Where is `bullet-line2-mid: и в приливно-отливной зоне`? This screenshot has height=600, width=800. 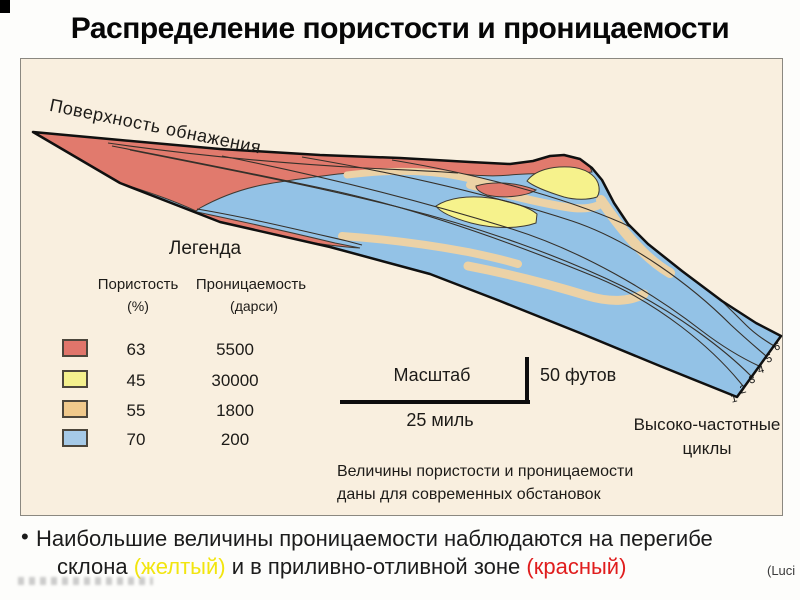
bullet-line2-mid: и в приливно-отливной зоне is located at coordinates (376, 566).